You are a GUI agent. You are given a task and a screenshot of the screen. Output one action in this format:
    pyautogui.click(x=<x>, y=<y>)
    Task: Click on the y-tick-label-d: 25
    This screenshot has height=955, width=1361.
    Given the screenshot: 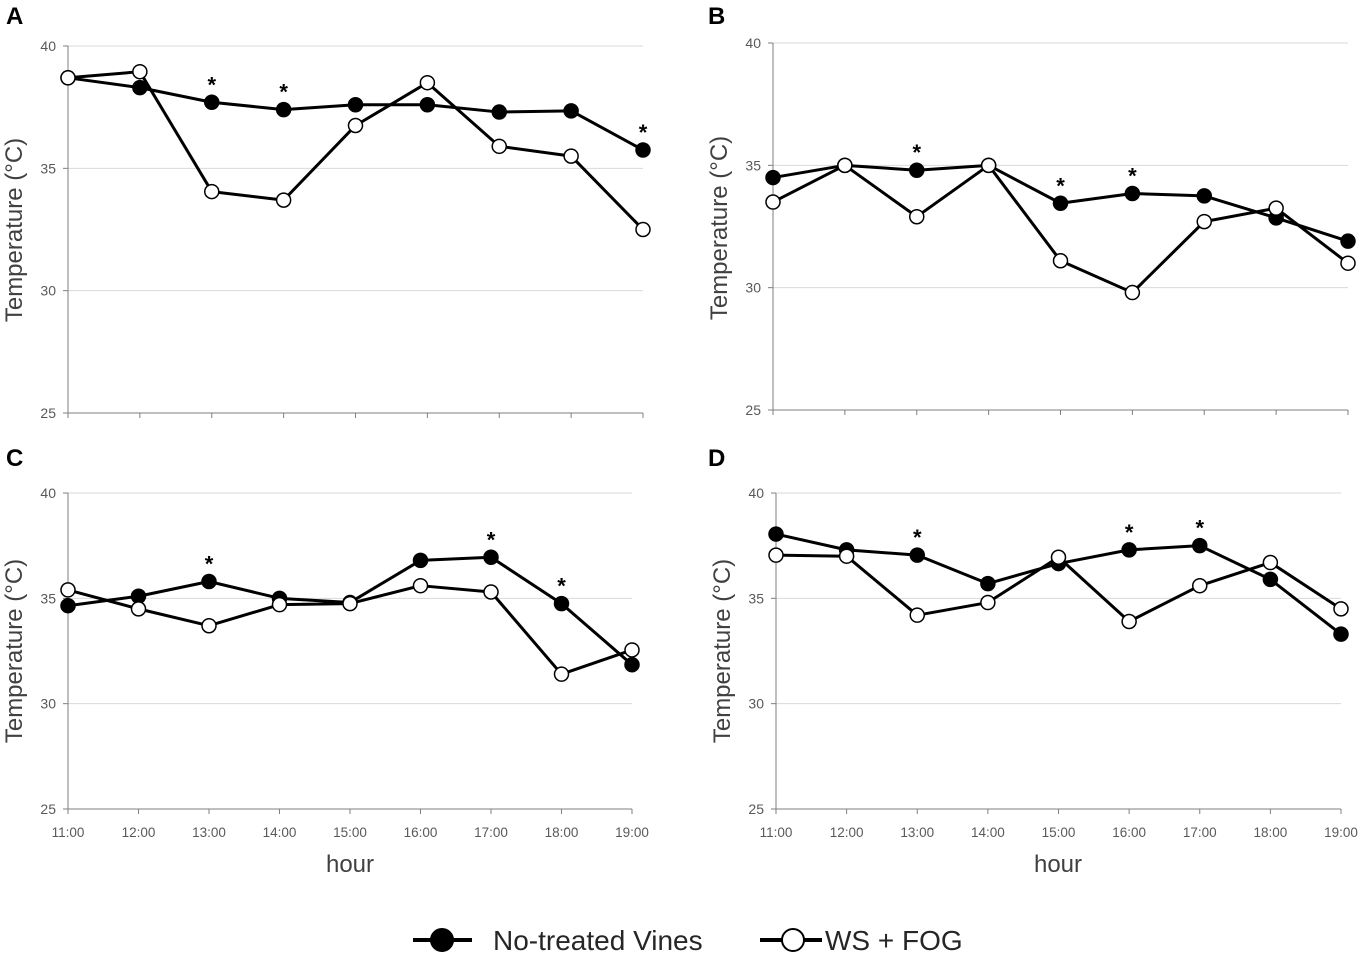 What is the action you would take?
    pyautogui.click(x=756, y=809)
    